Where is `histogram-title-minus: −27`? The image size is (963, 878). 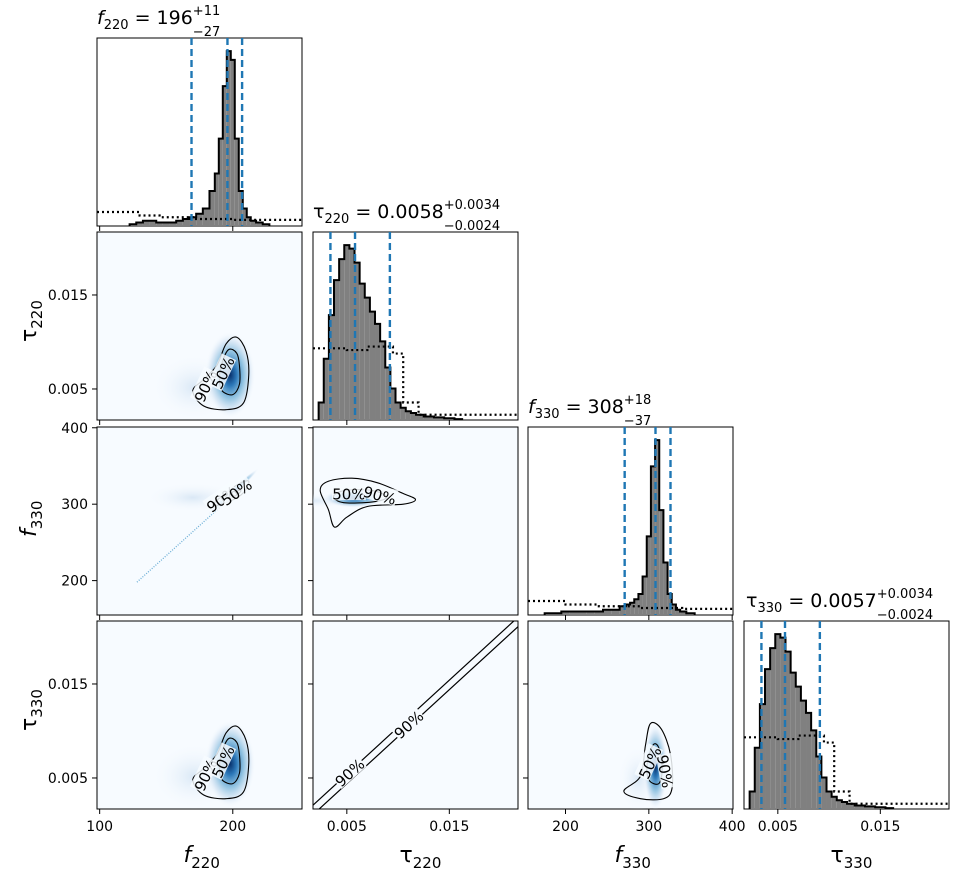 histogram-title-minus: −27 is located at coordinates (206, 32).